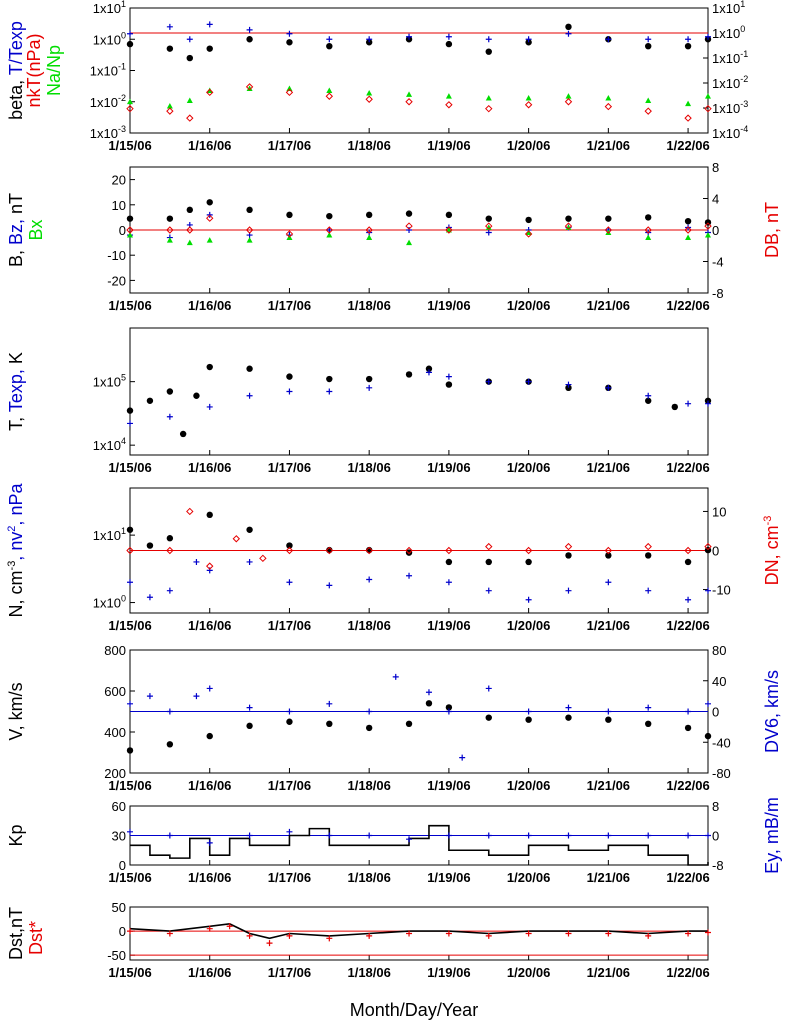  Describe the element at coordinates (109, 8) in the screenshot. I see `tick-label: 1x101` at that location.